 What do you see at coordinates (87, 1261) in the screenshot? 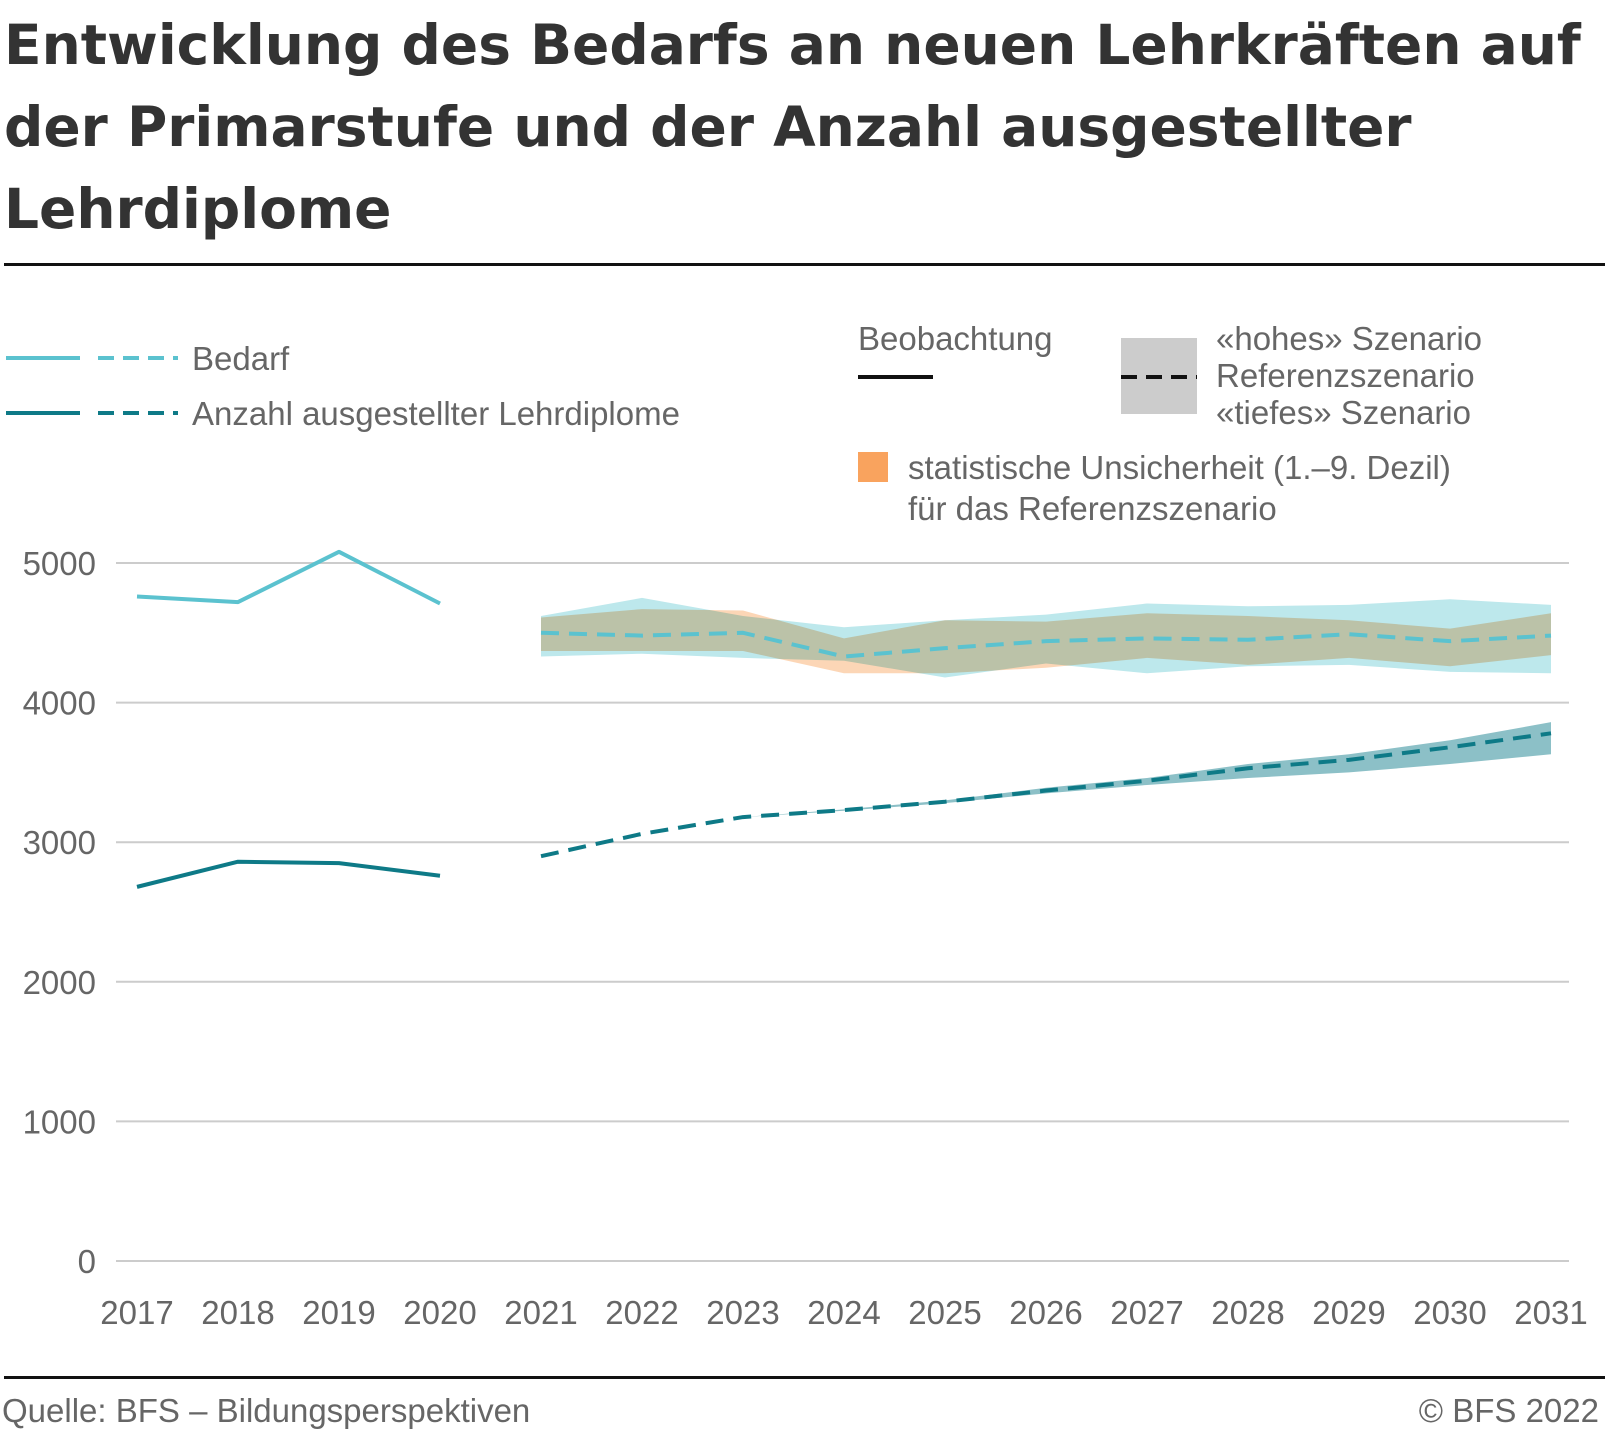
I see `y-tick-label: 0` at bounding box center [87, 1261].